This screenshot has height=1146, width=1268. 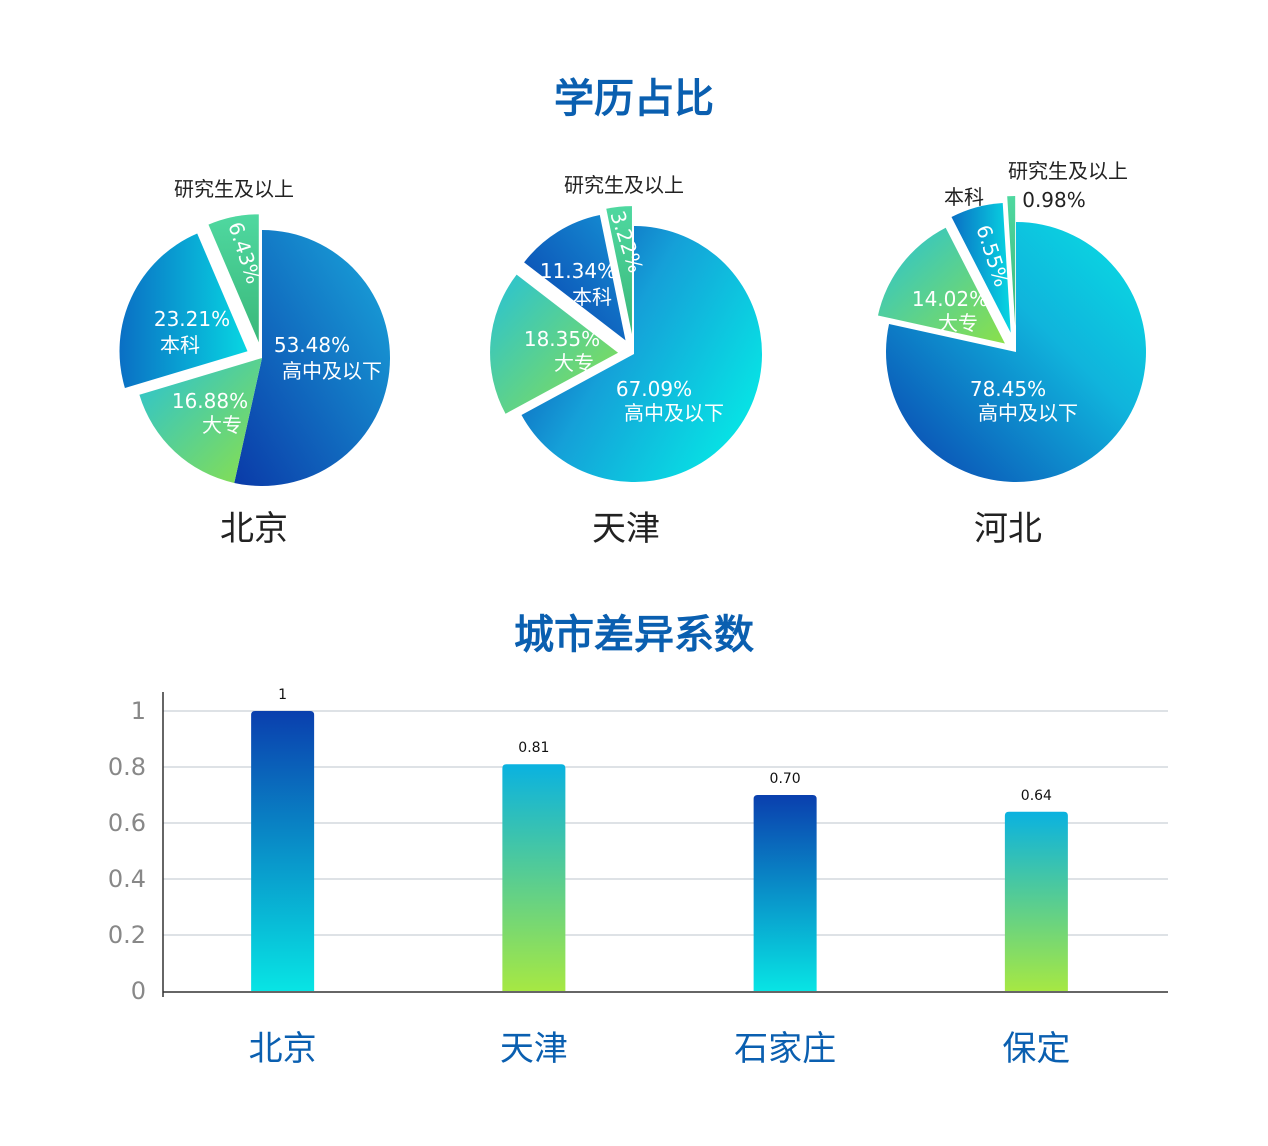 I want to click on bar-value-label: 0.81, so click(x=533, y=748).